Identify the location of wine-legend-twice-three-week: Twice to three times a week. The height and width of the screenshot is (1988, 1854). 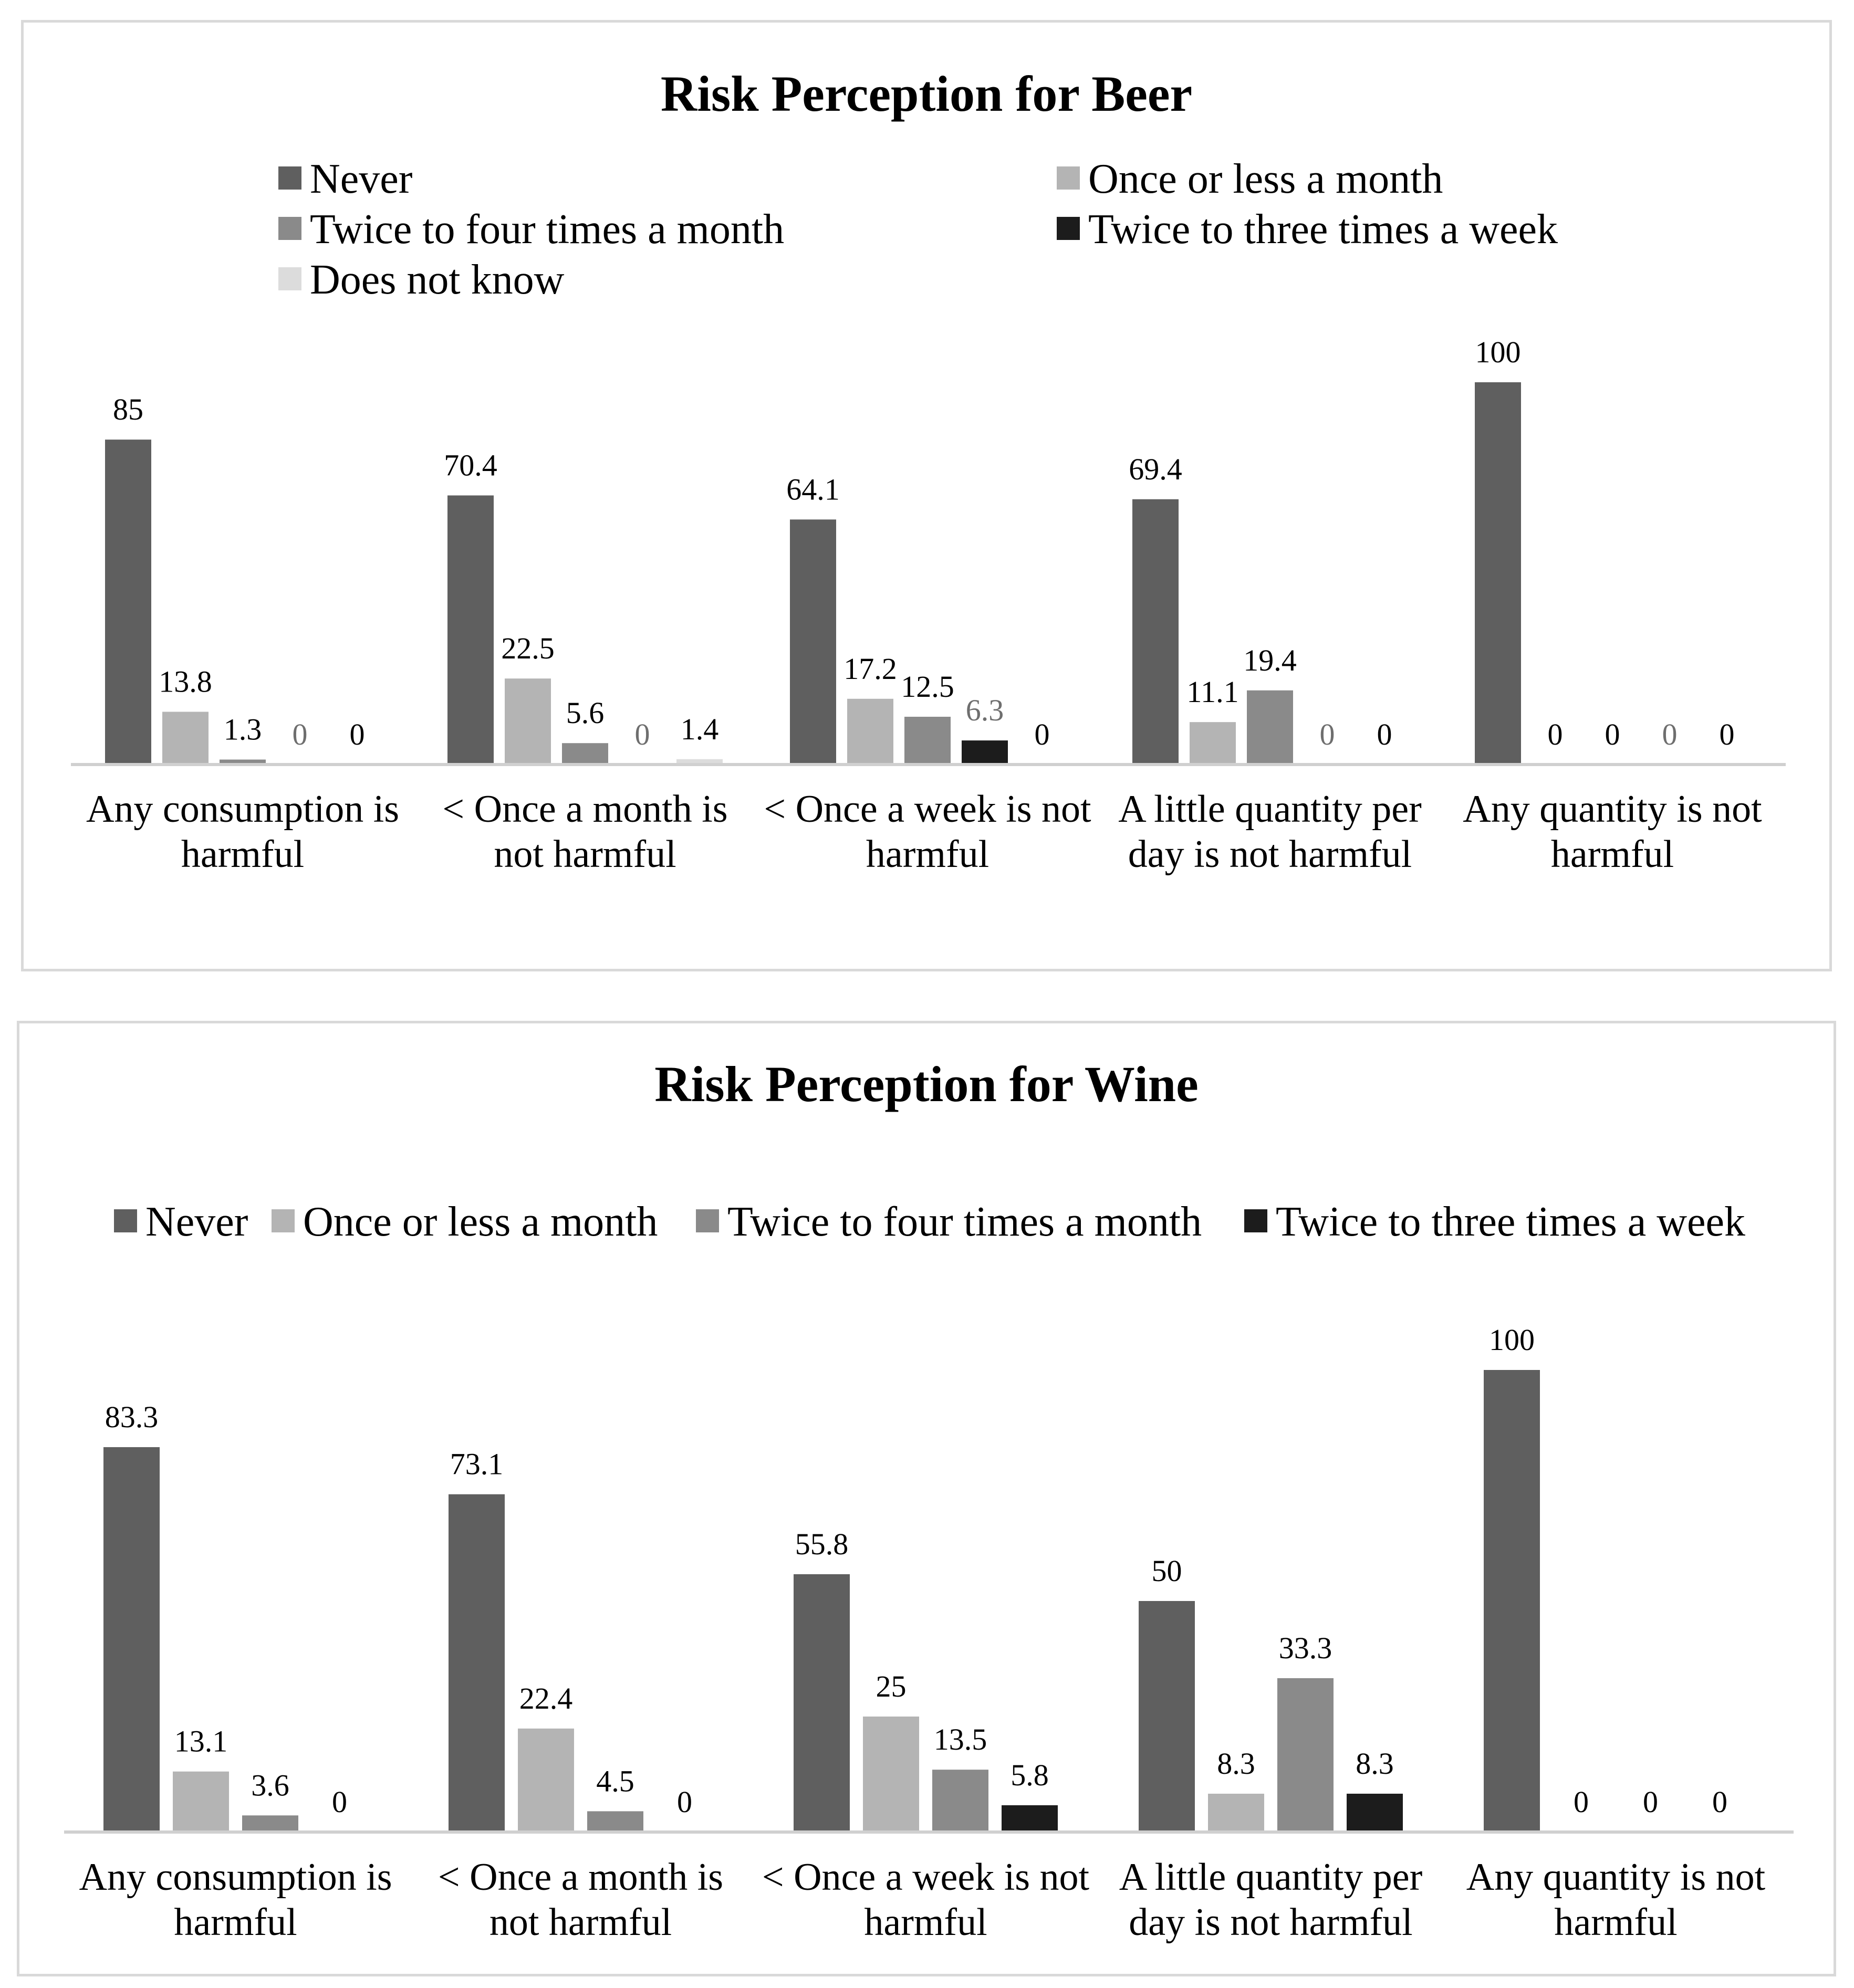
(1494, 1222).